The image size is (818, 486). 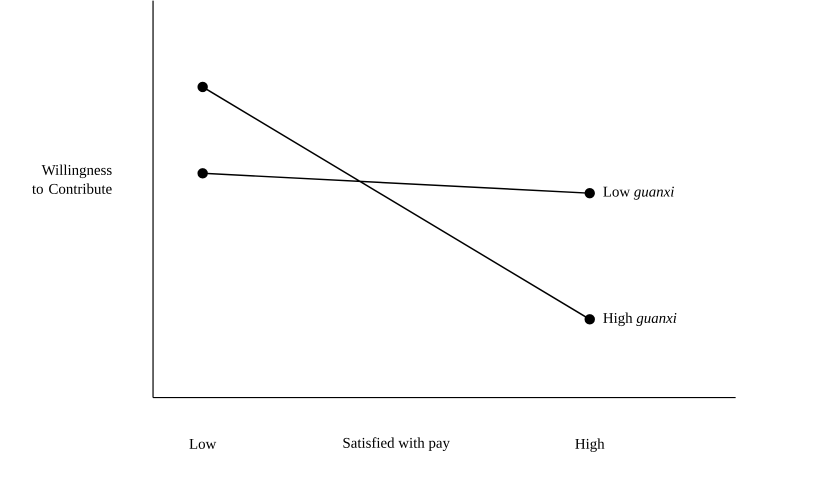 What do you see at coordinates (638, 193) in the screenshot?
I see `series-label: Low guanxi` at bounding box center [638, 193].